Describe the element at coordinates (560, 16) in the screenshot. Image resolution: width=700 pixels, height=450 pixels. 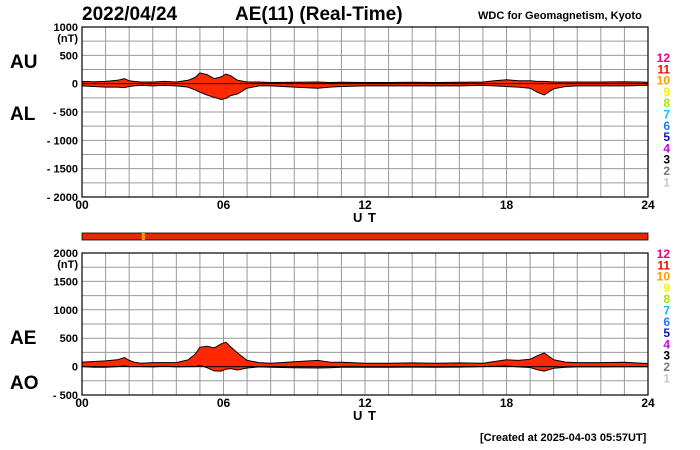
I see `organization-label: WDC for Geomagnetism, Kyoto` at that location.